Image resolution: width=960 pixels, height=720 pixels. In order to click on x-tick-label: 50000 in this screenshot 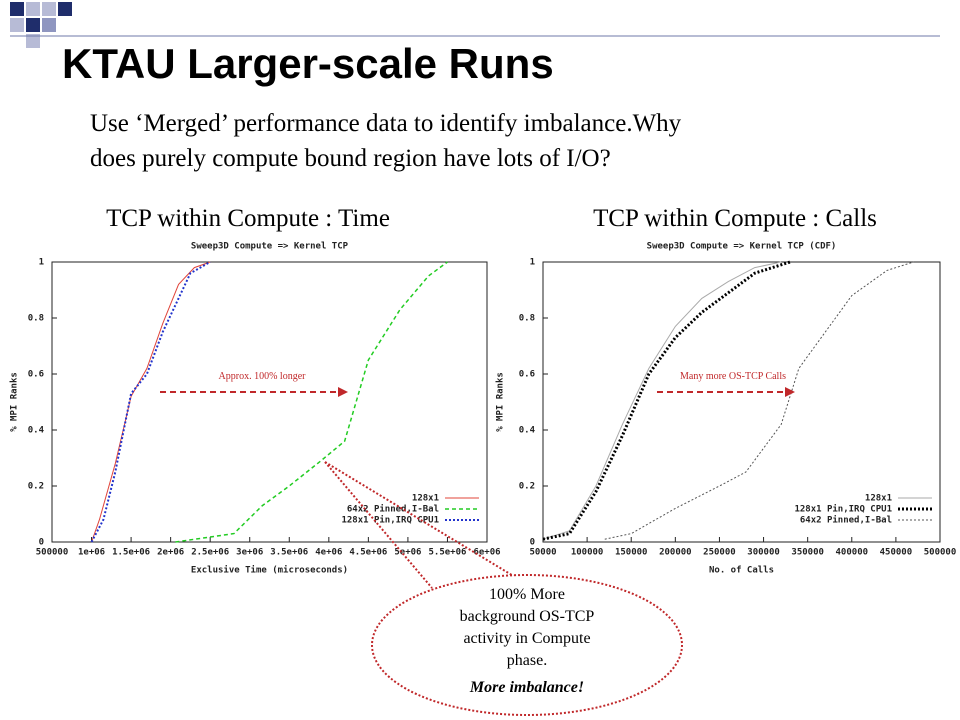, I will do `click(542, 553)`.